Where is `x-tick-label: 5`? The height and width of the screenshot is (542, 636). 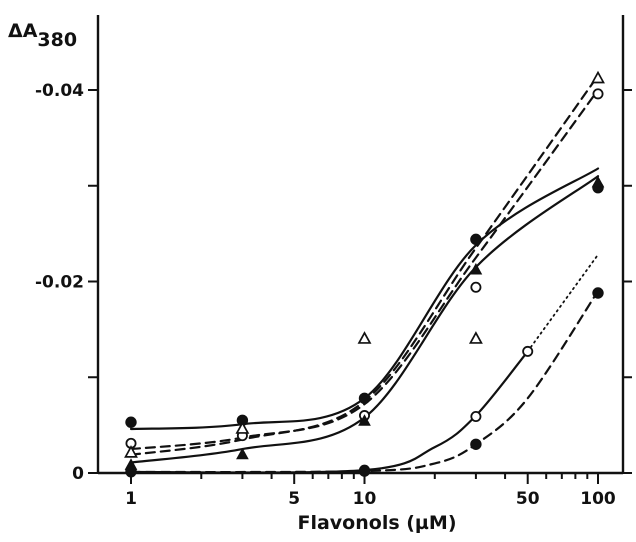 x-tick-label: 5 is located at coordinates (294, 499).